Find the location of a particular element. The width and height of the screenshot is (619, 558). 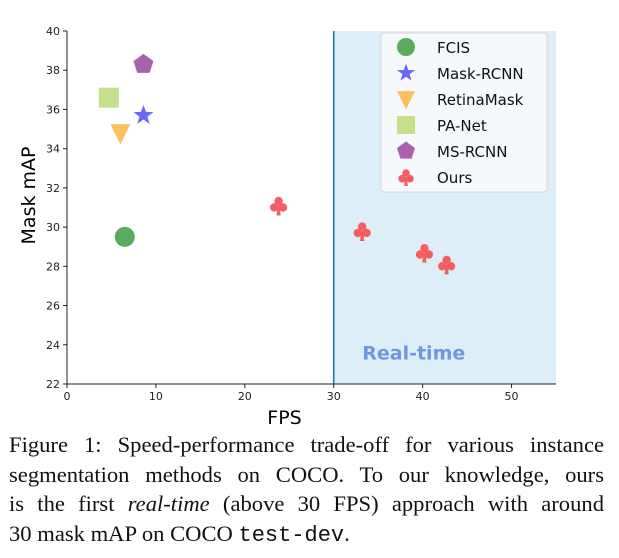

caption-line-4: 30 mask mAP on COCO test-dev. is located at coordinates (306, 535).